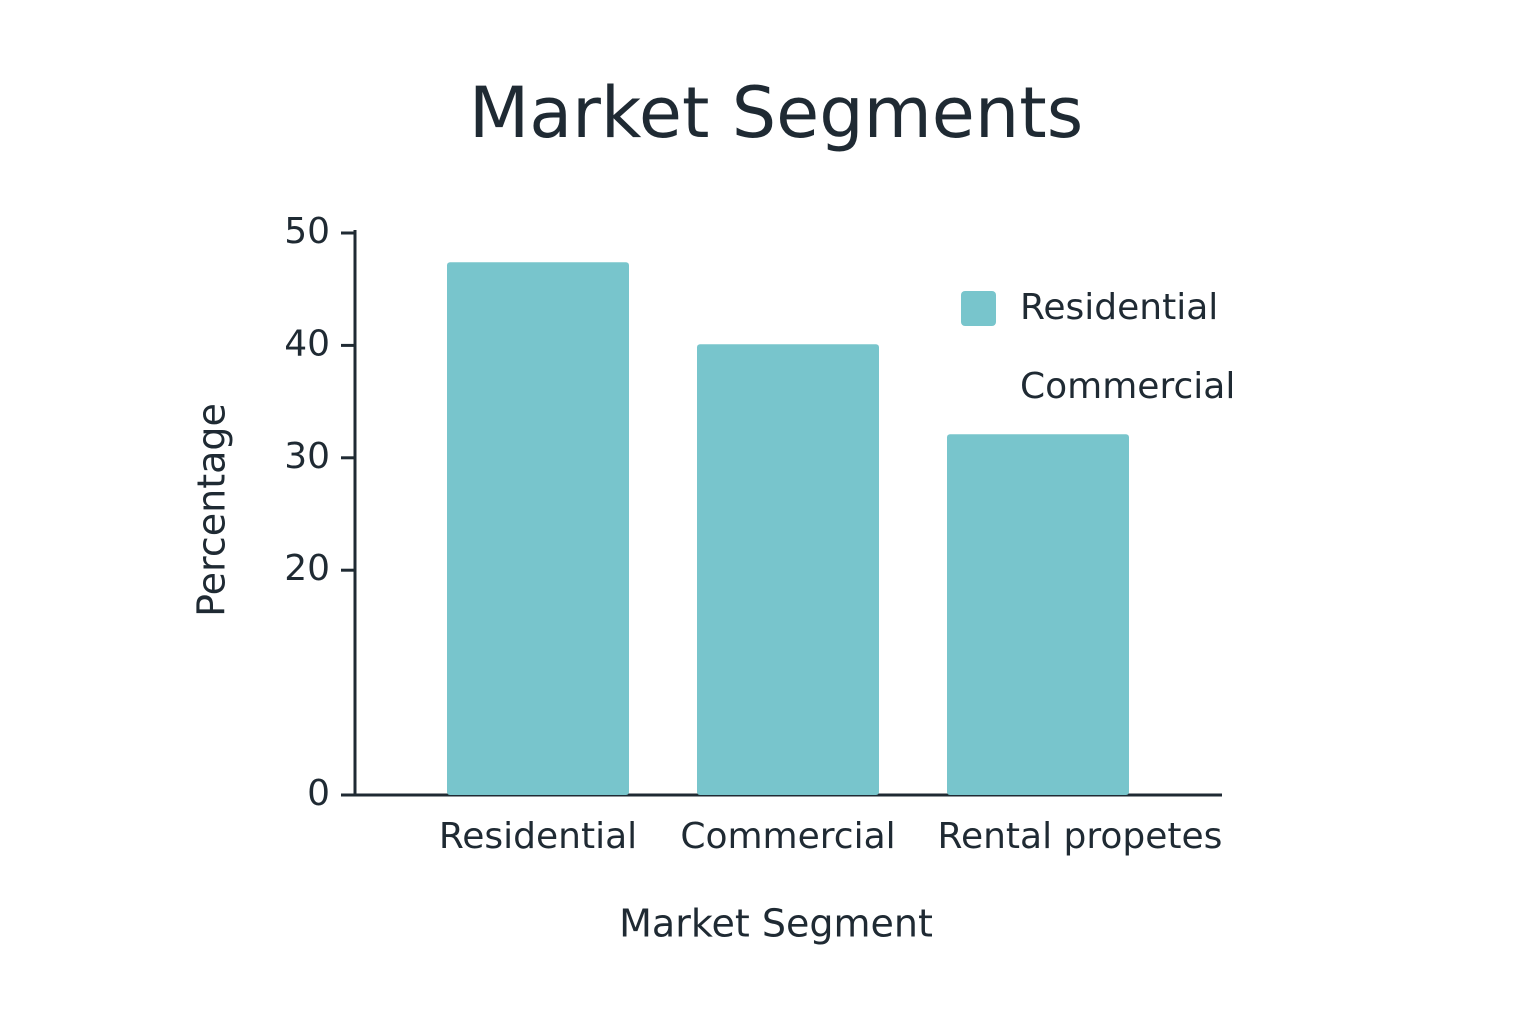 Image resolution: width=1536 pixels, height=1024 pixels. What do you see at coordinates (307, 568) in the screenshot?
I see `y-tick-label: 20` at bounding box center [307, 568].